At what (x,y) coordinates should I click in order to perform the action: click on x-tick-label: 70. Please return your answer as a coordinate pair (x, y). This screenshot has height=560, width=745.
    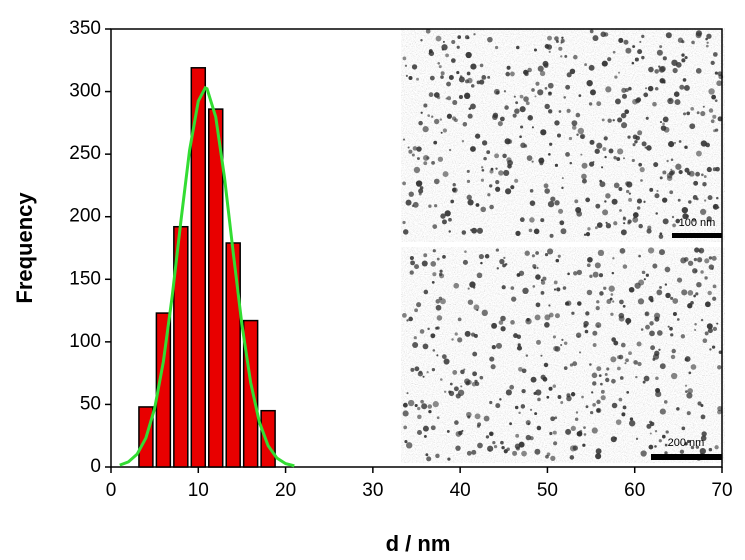
    Looking at the image, I should click on (721, 490).